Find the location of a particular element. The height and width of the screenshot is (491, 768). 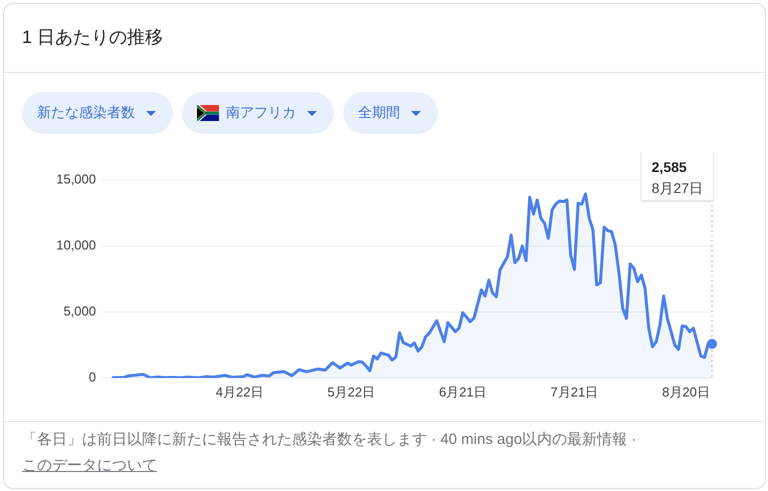

text: 全期間 is located at coordinates (379, 113).